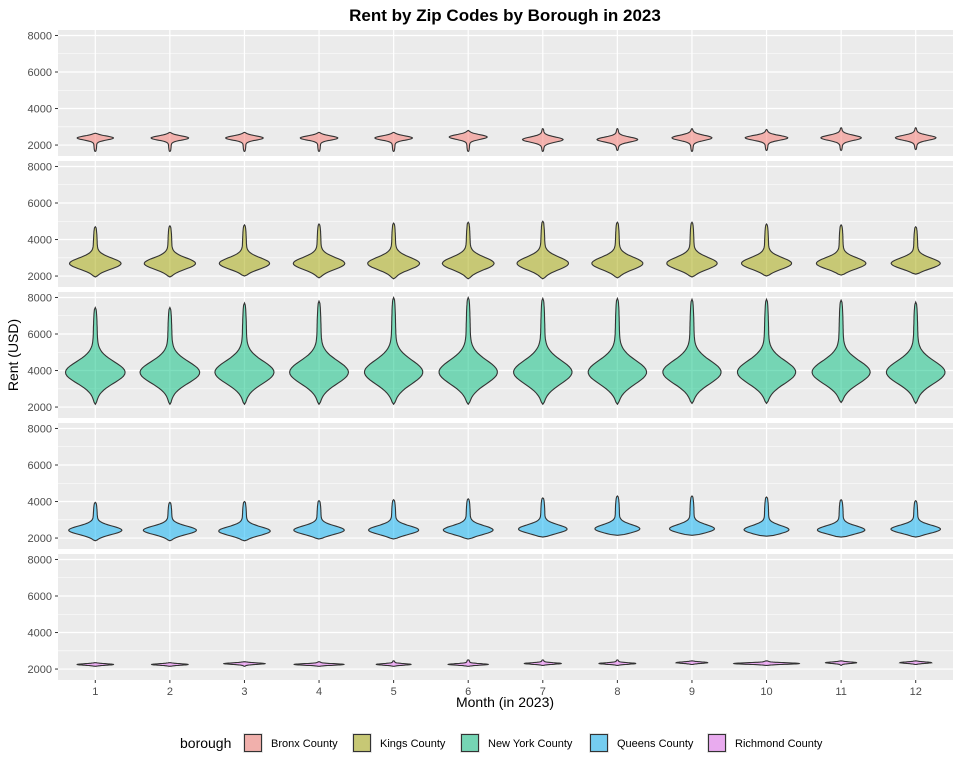  What do you see at coordinates (95, 692) in the screenshot?
I see `x-tick-label: 1` at bounding box center [95, 692].